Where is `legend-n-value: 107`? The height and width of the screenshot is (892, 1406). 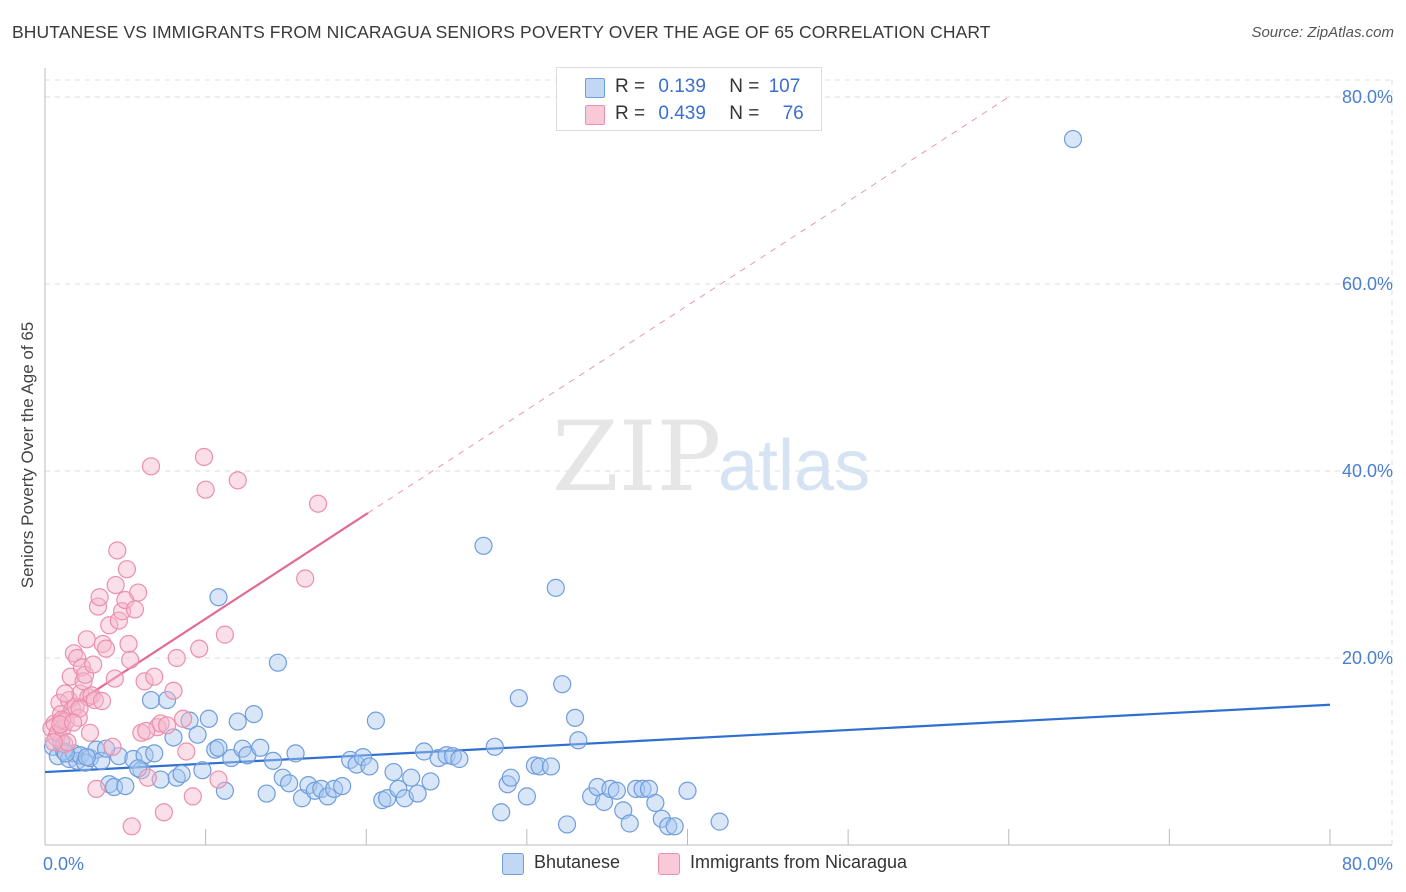 legend-n-value: 107 is located at coordinates (784, 86).